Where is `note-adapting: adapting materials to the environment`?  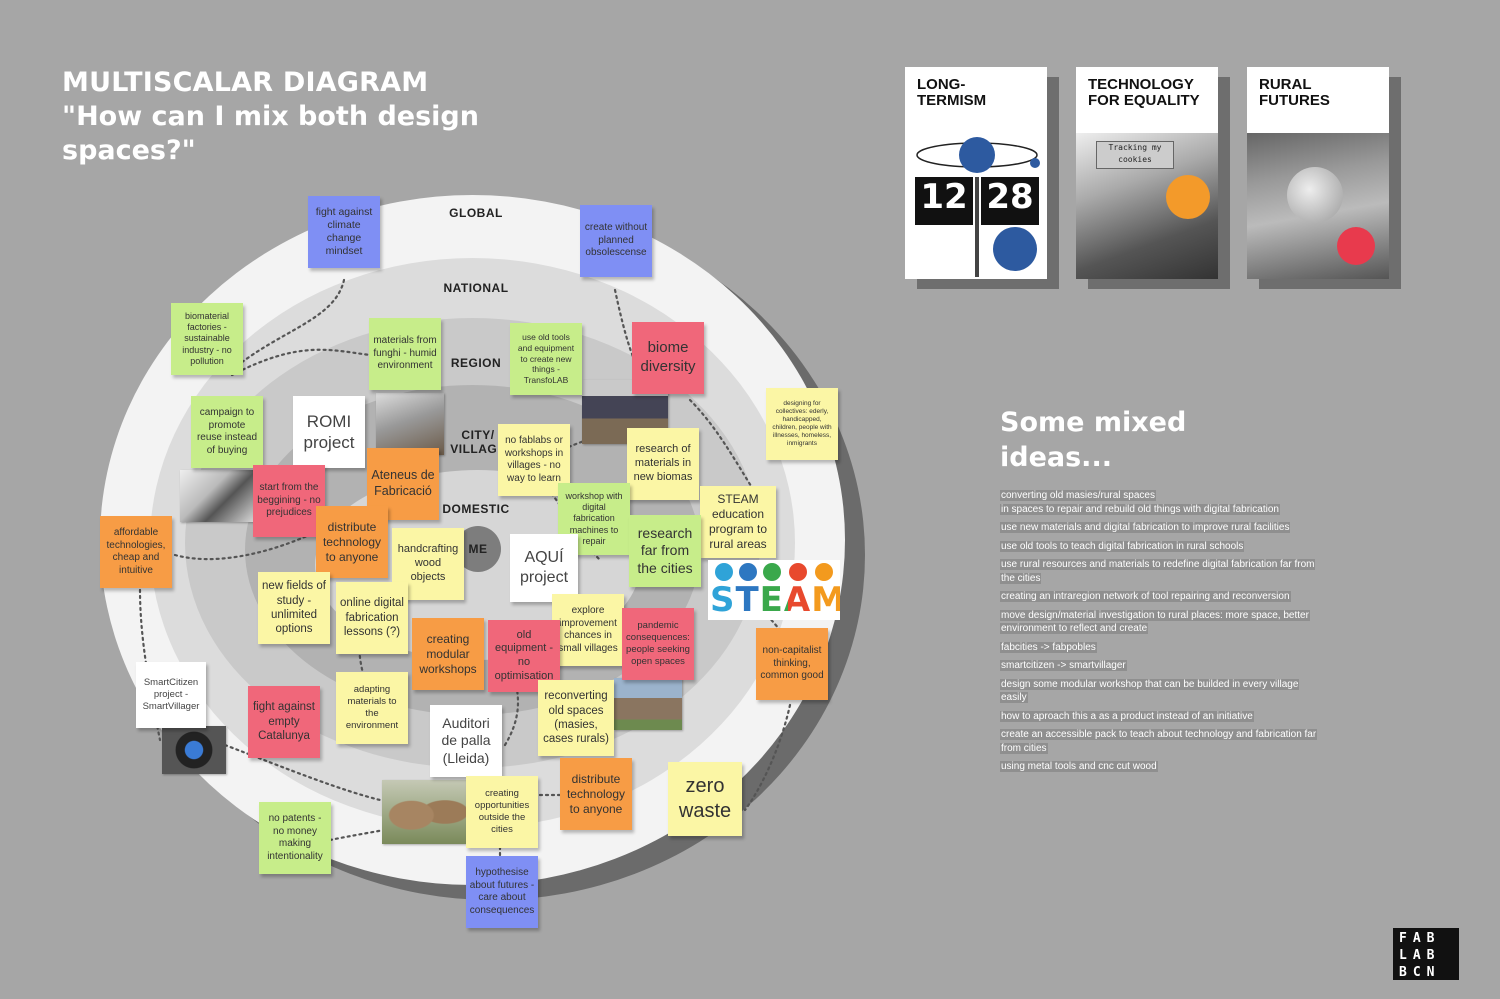 note-adapting: adapting materials to the environment is located at coordinates (372, 708).